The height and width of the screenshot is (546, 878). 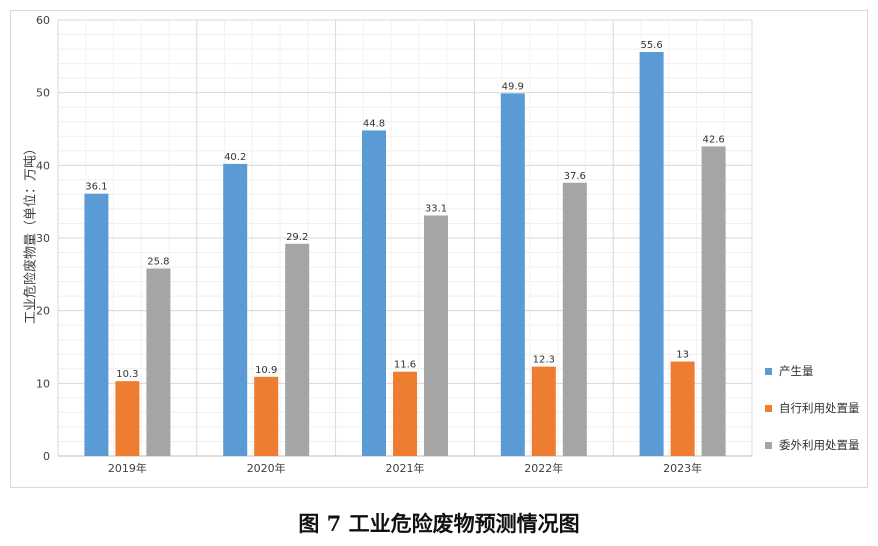 I want to click on data-label: 44.8, so click(x=374, y=123).